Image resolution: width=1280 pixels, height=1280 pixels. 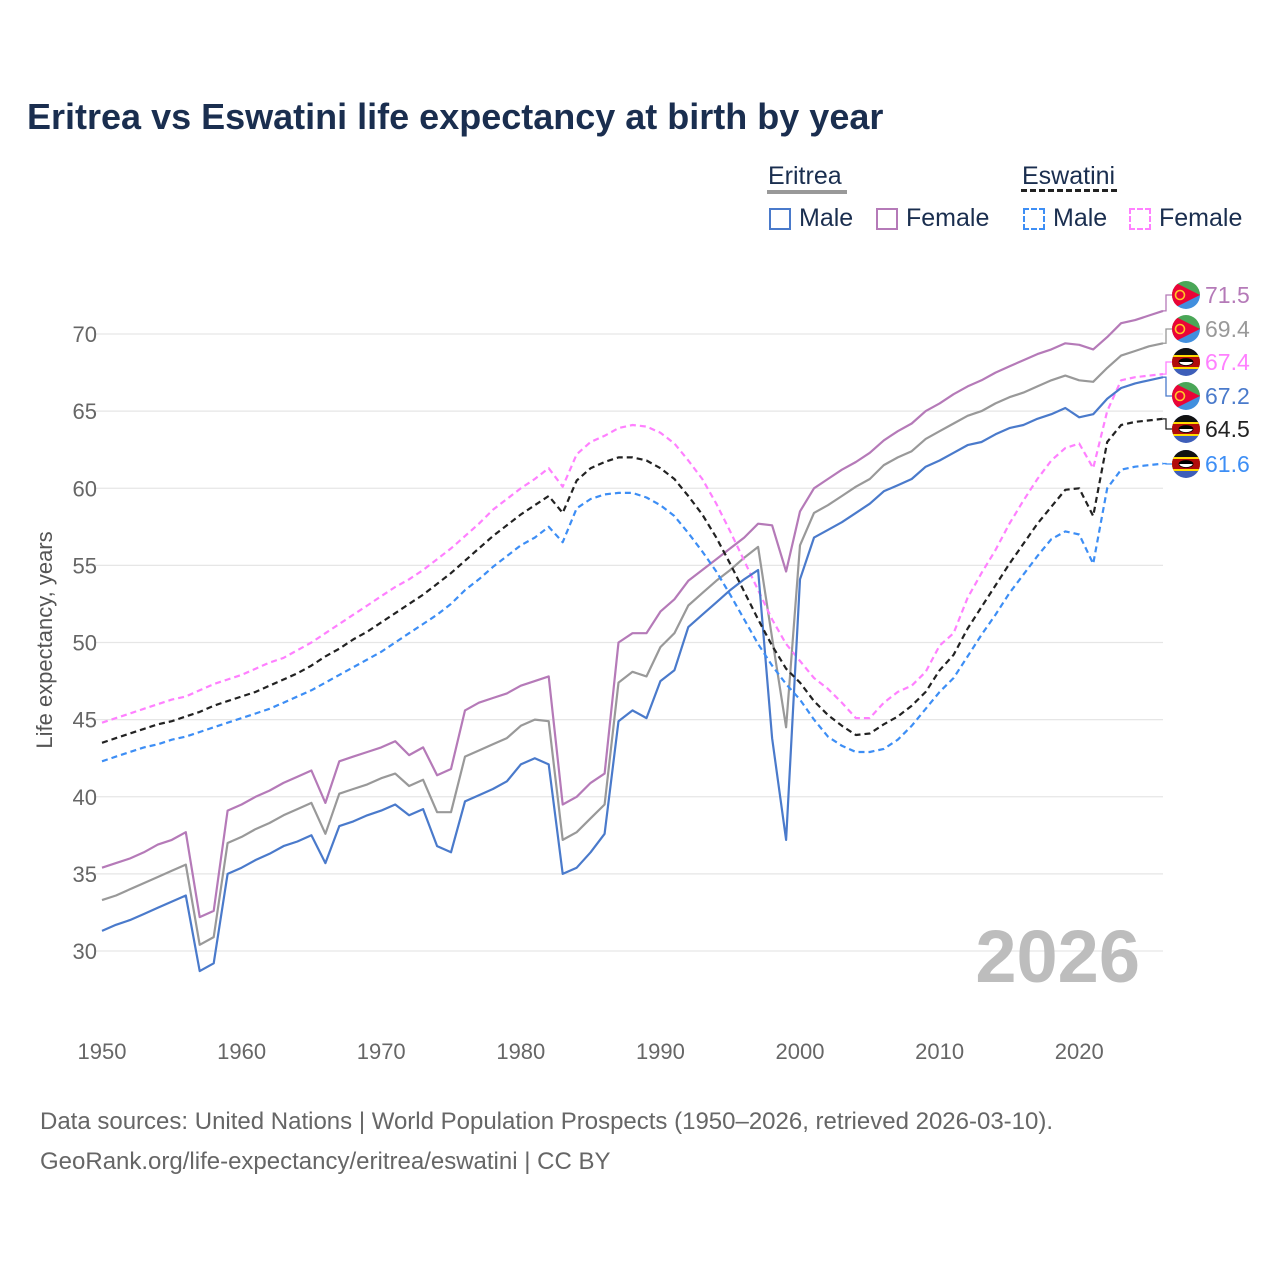 I want to click on end-value-label: 71.5, so click(x=1227, y=295).